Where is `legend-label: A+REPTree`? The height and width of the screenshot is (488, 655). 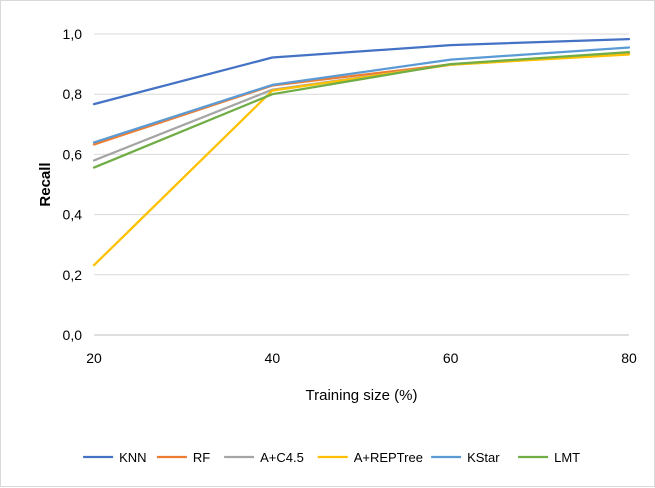 legend-label: A+REPTree is located at coordinates (388, 457).